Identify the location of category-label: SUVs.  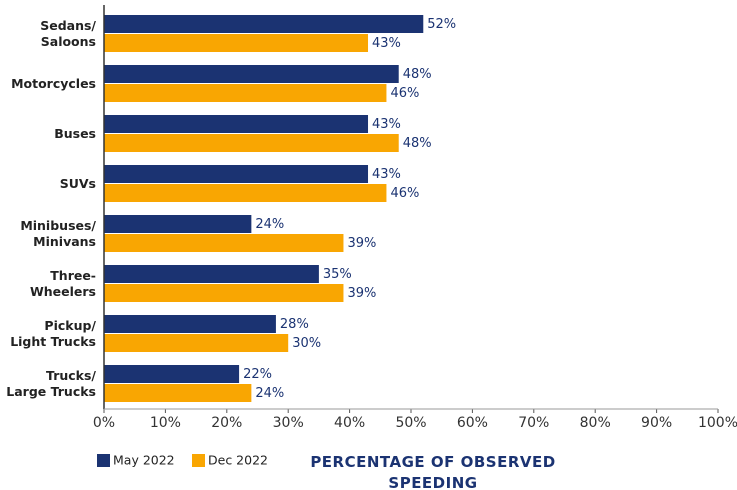
(77, 183).